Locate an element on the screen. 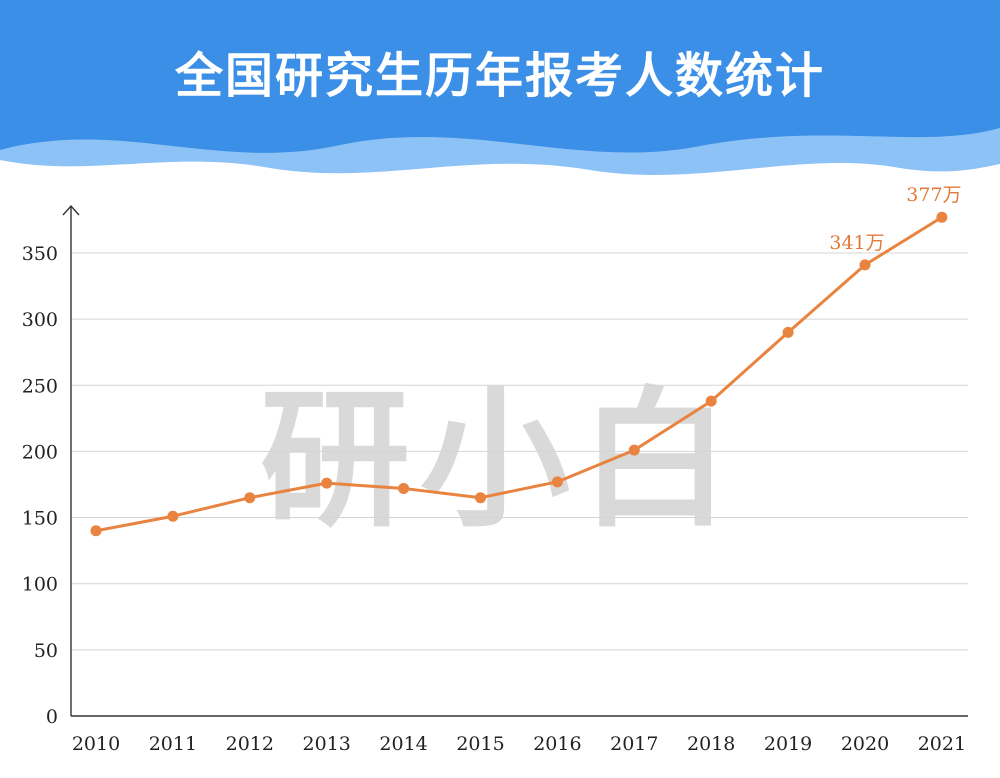 The image size is (1000, 778). data-point-2013 is located at coordinates (327, 483).